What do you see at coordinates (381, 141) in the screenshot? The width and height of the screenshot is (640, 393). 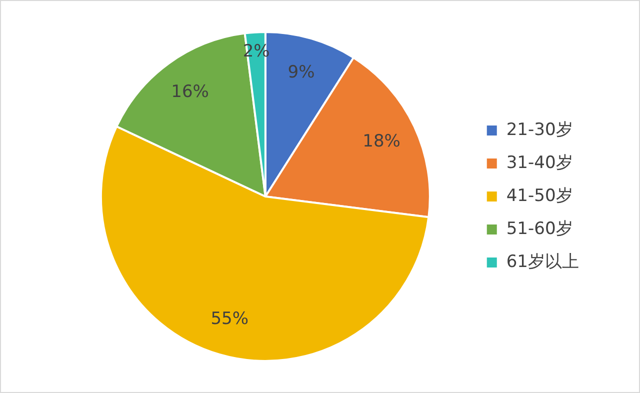 I see `data-label: 18%` at bounding box center [381, 141].